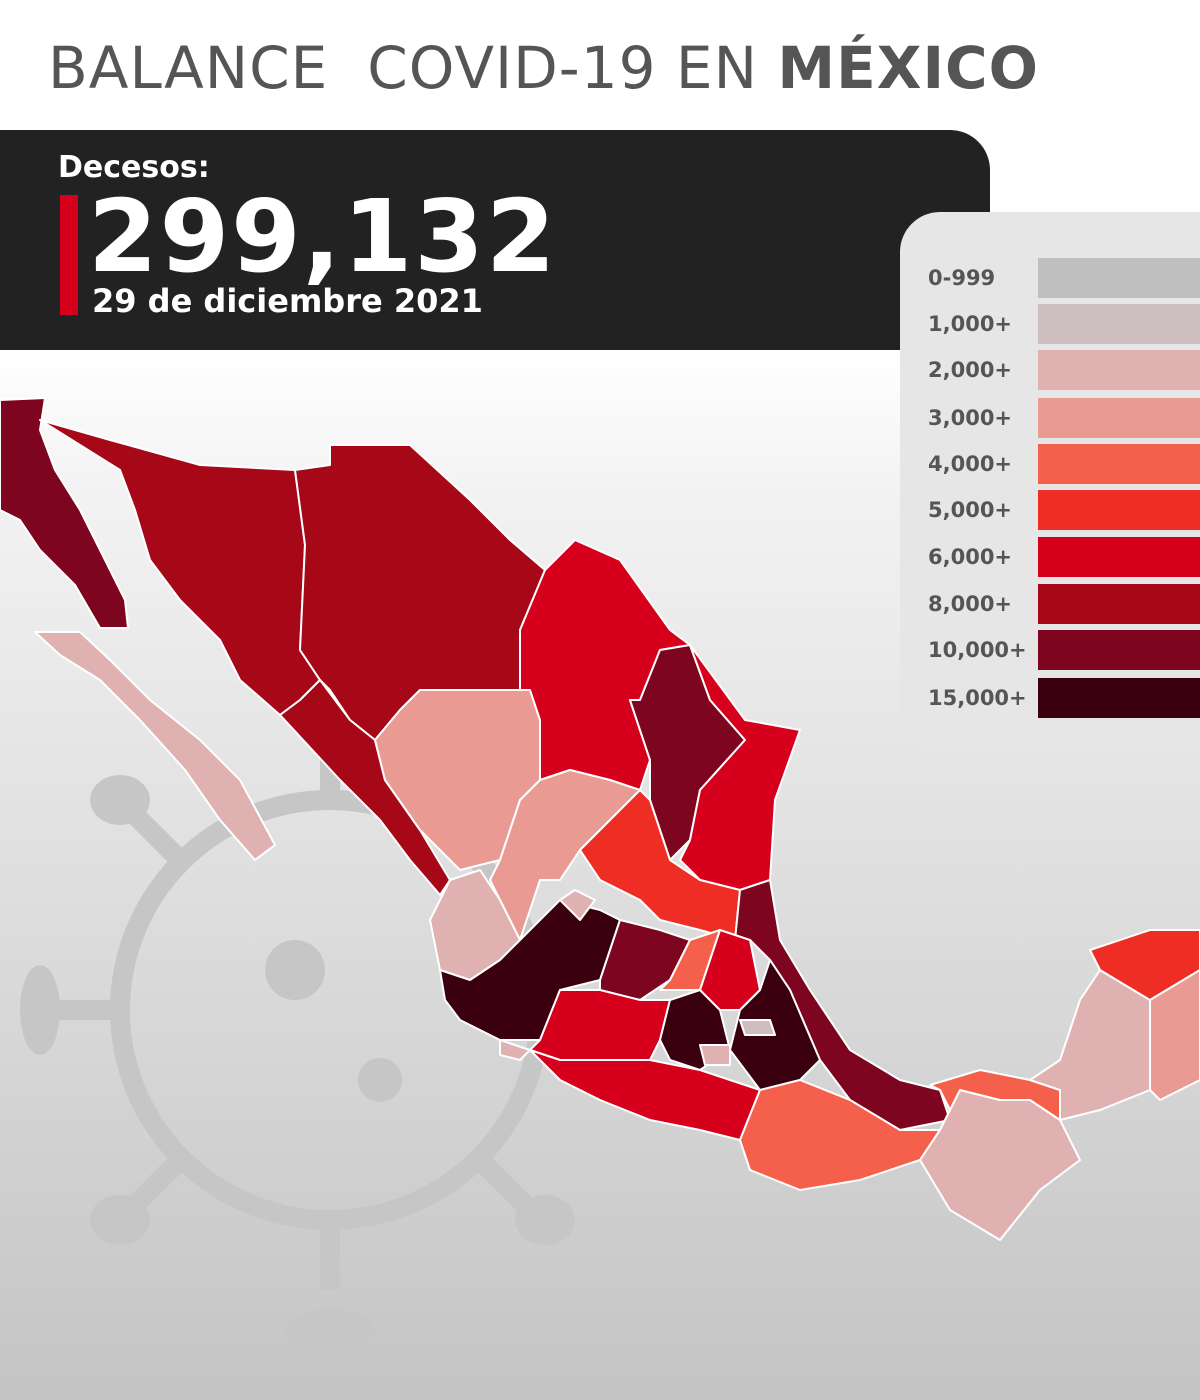 This screenshot has width=1200, height=1400. Describe the element at coordinates (970, 464) in the screenshot. I see `legend-label: 4,000+` at that location.